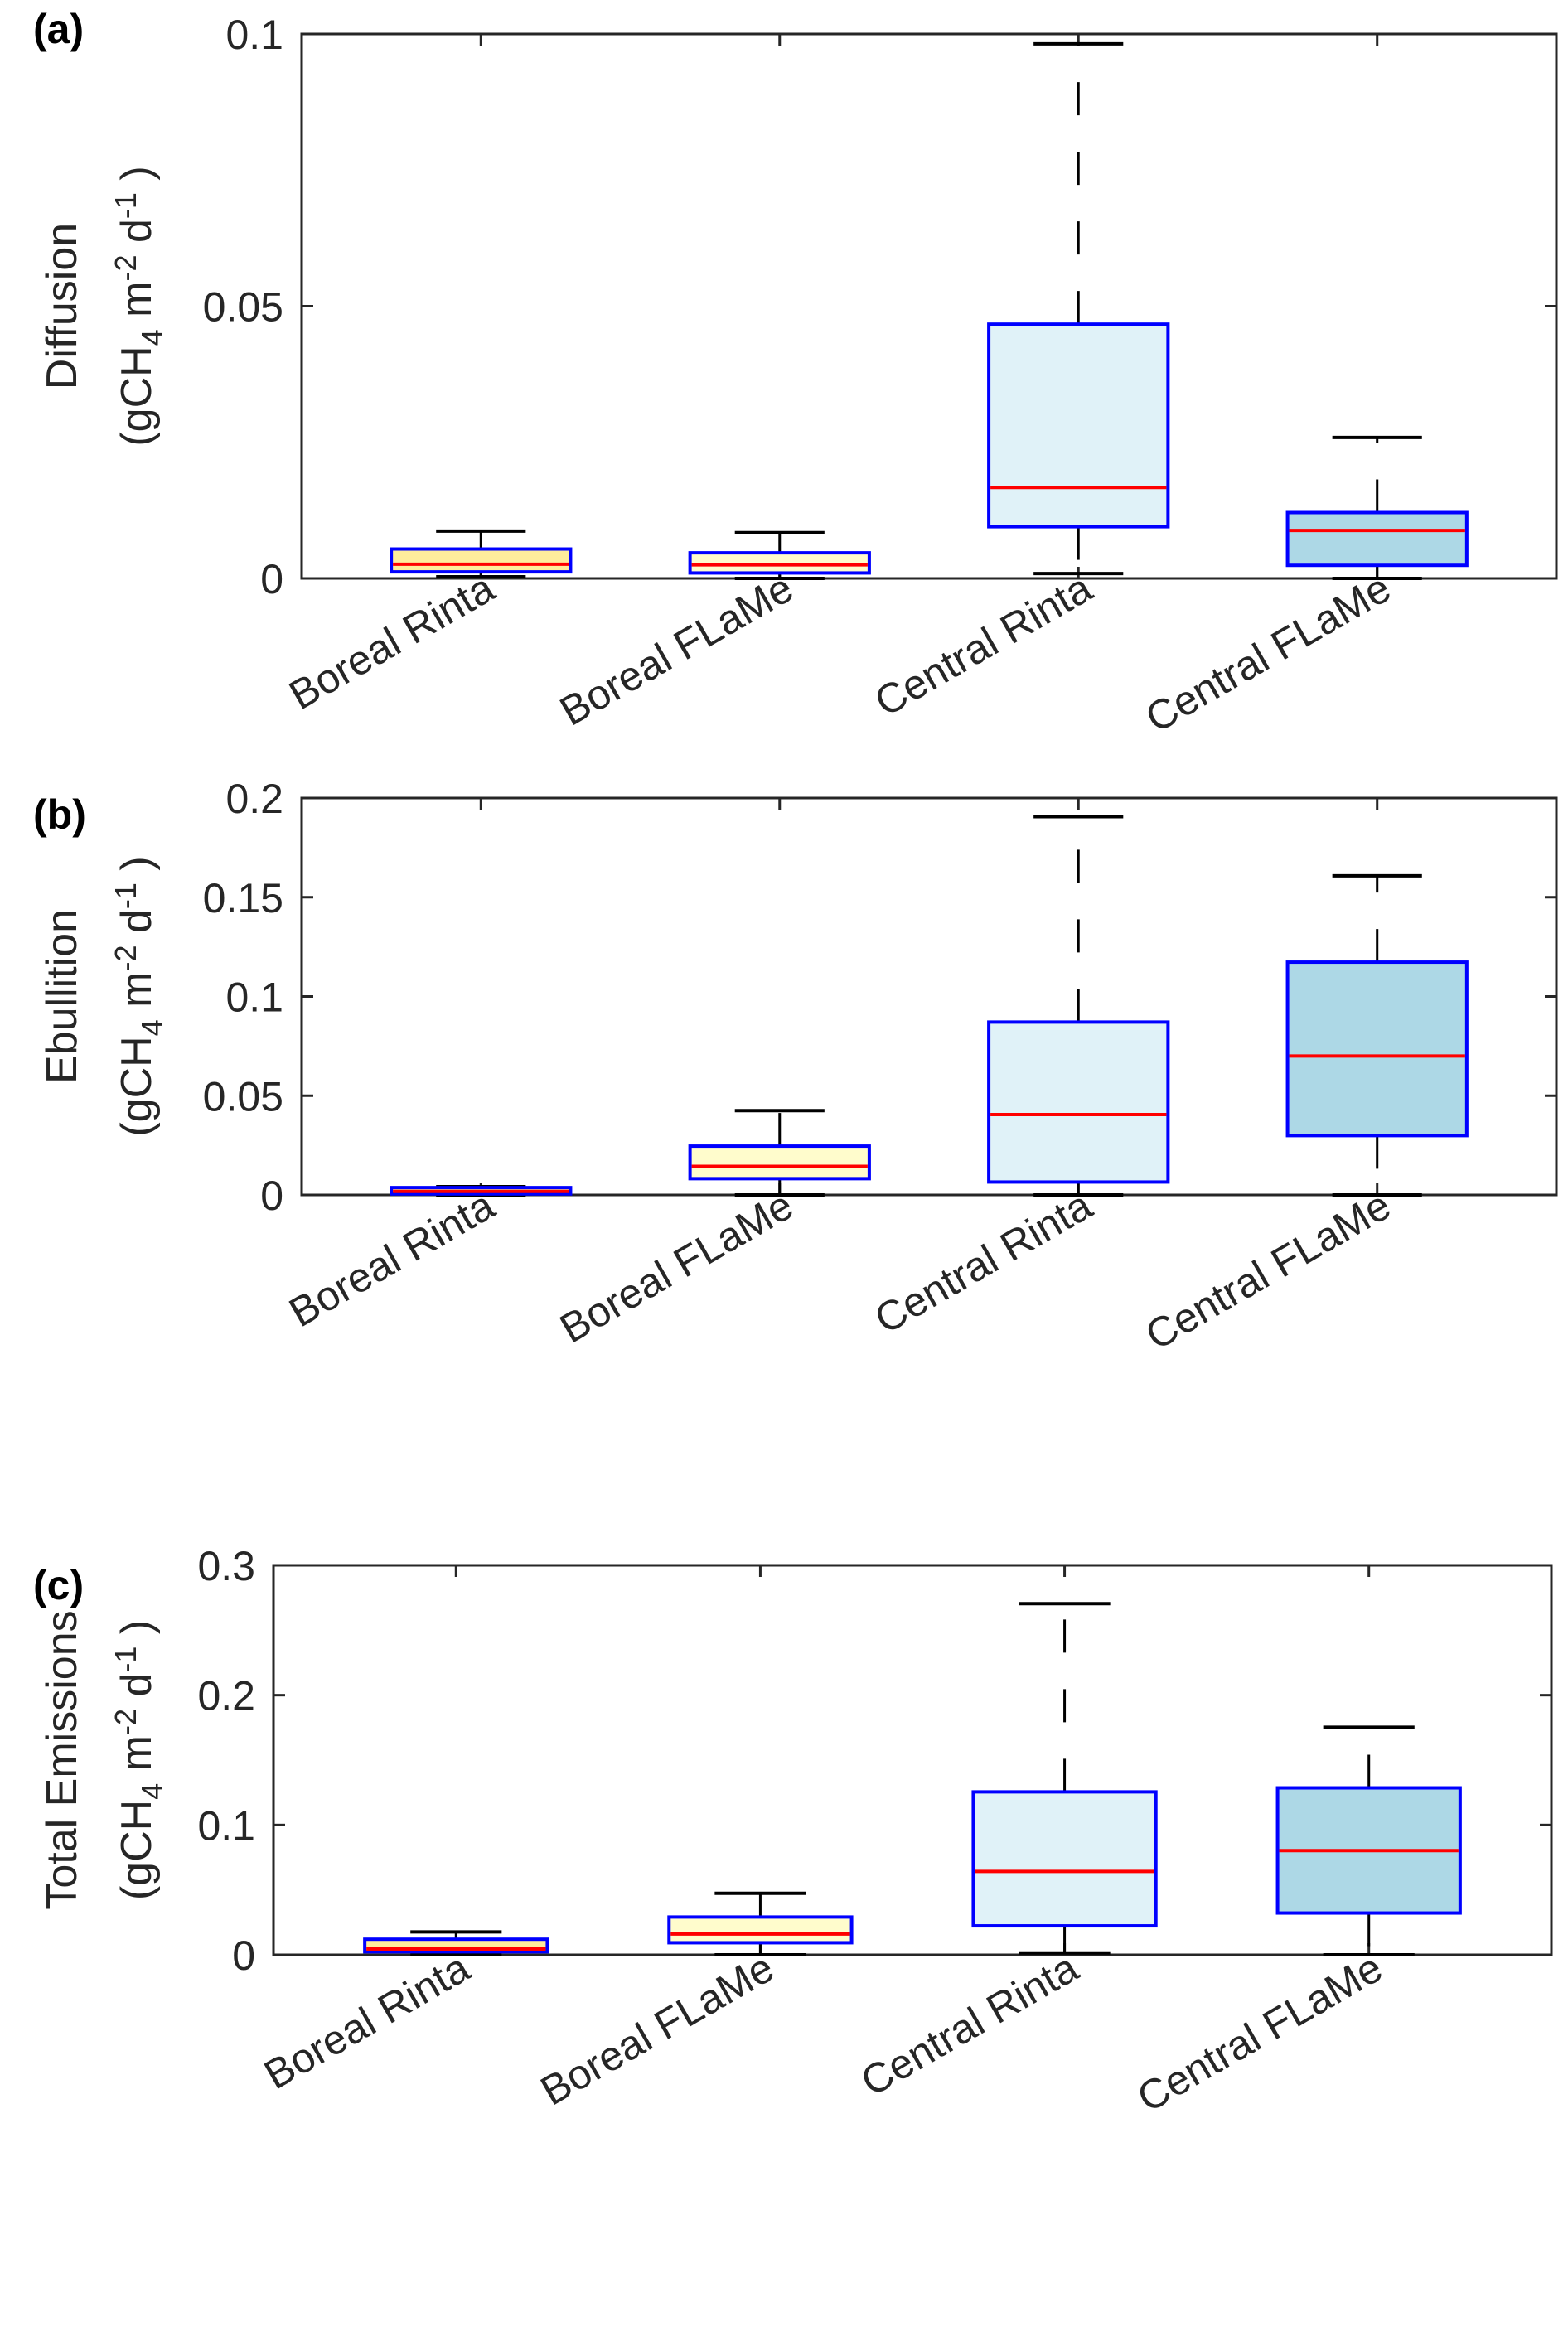 The height and width of the screenshot is (2336, 1568). Describe the element at coordinates (59, 814) in the screenshot. I see `panel-label: (b)` at that location.